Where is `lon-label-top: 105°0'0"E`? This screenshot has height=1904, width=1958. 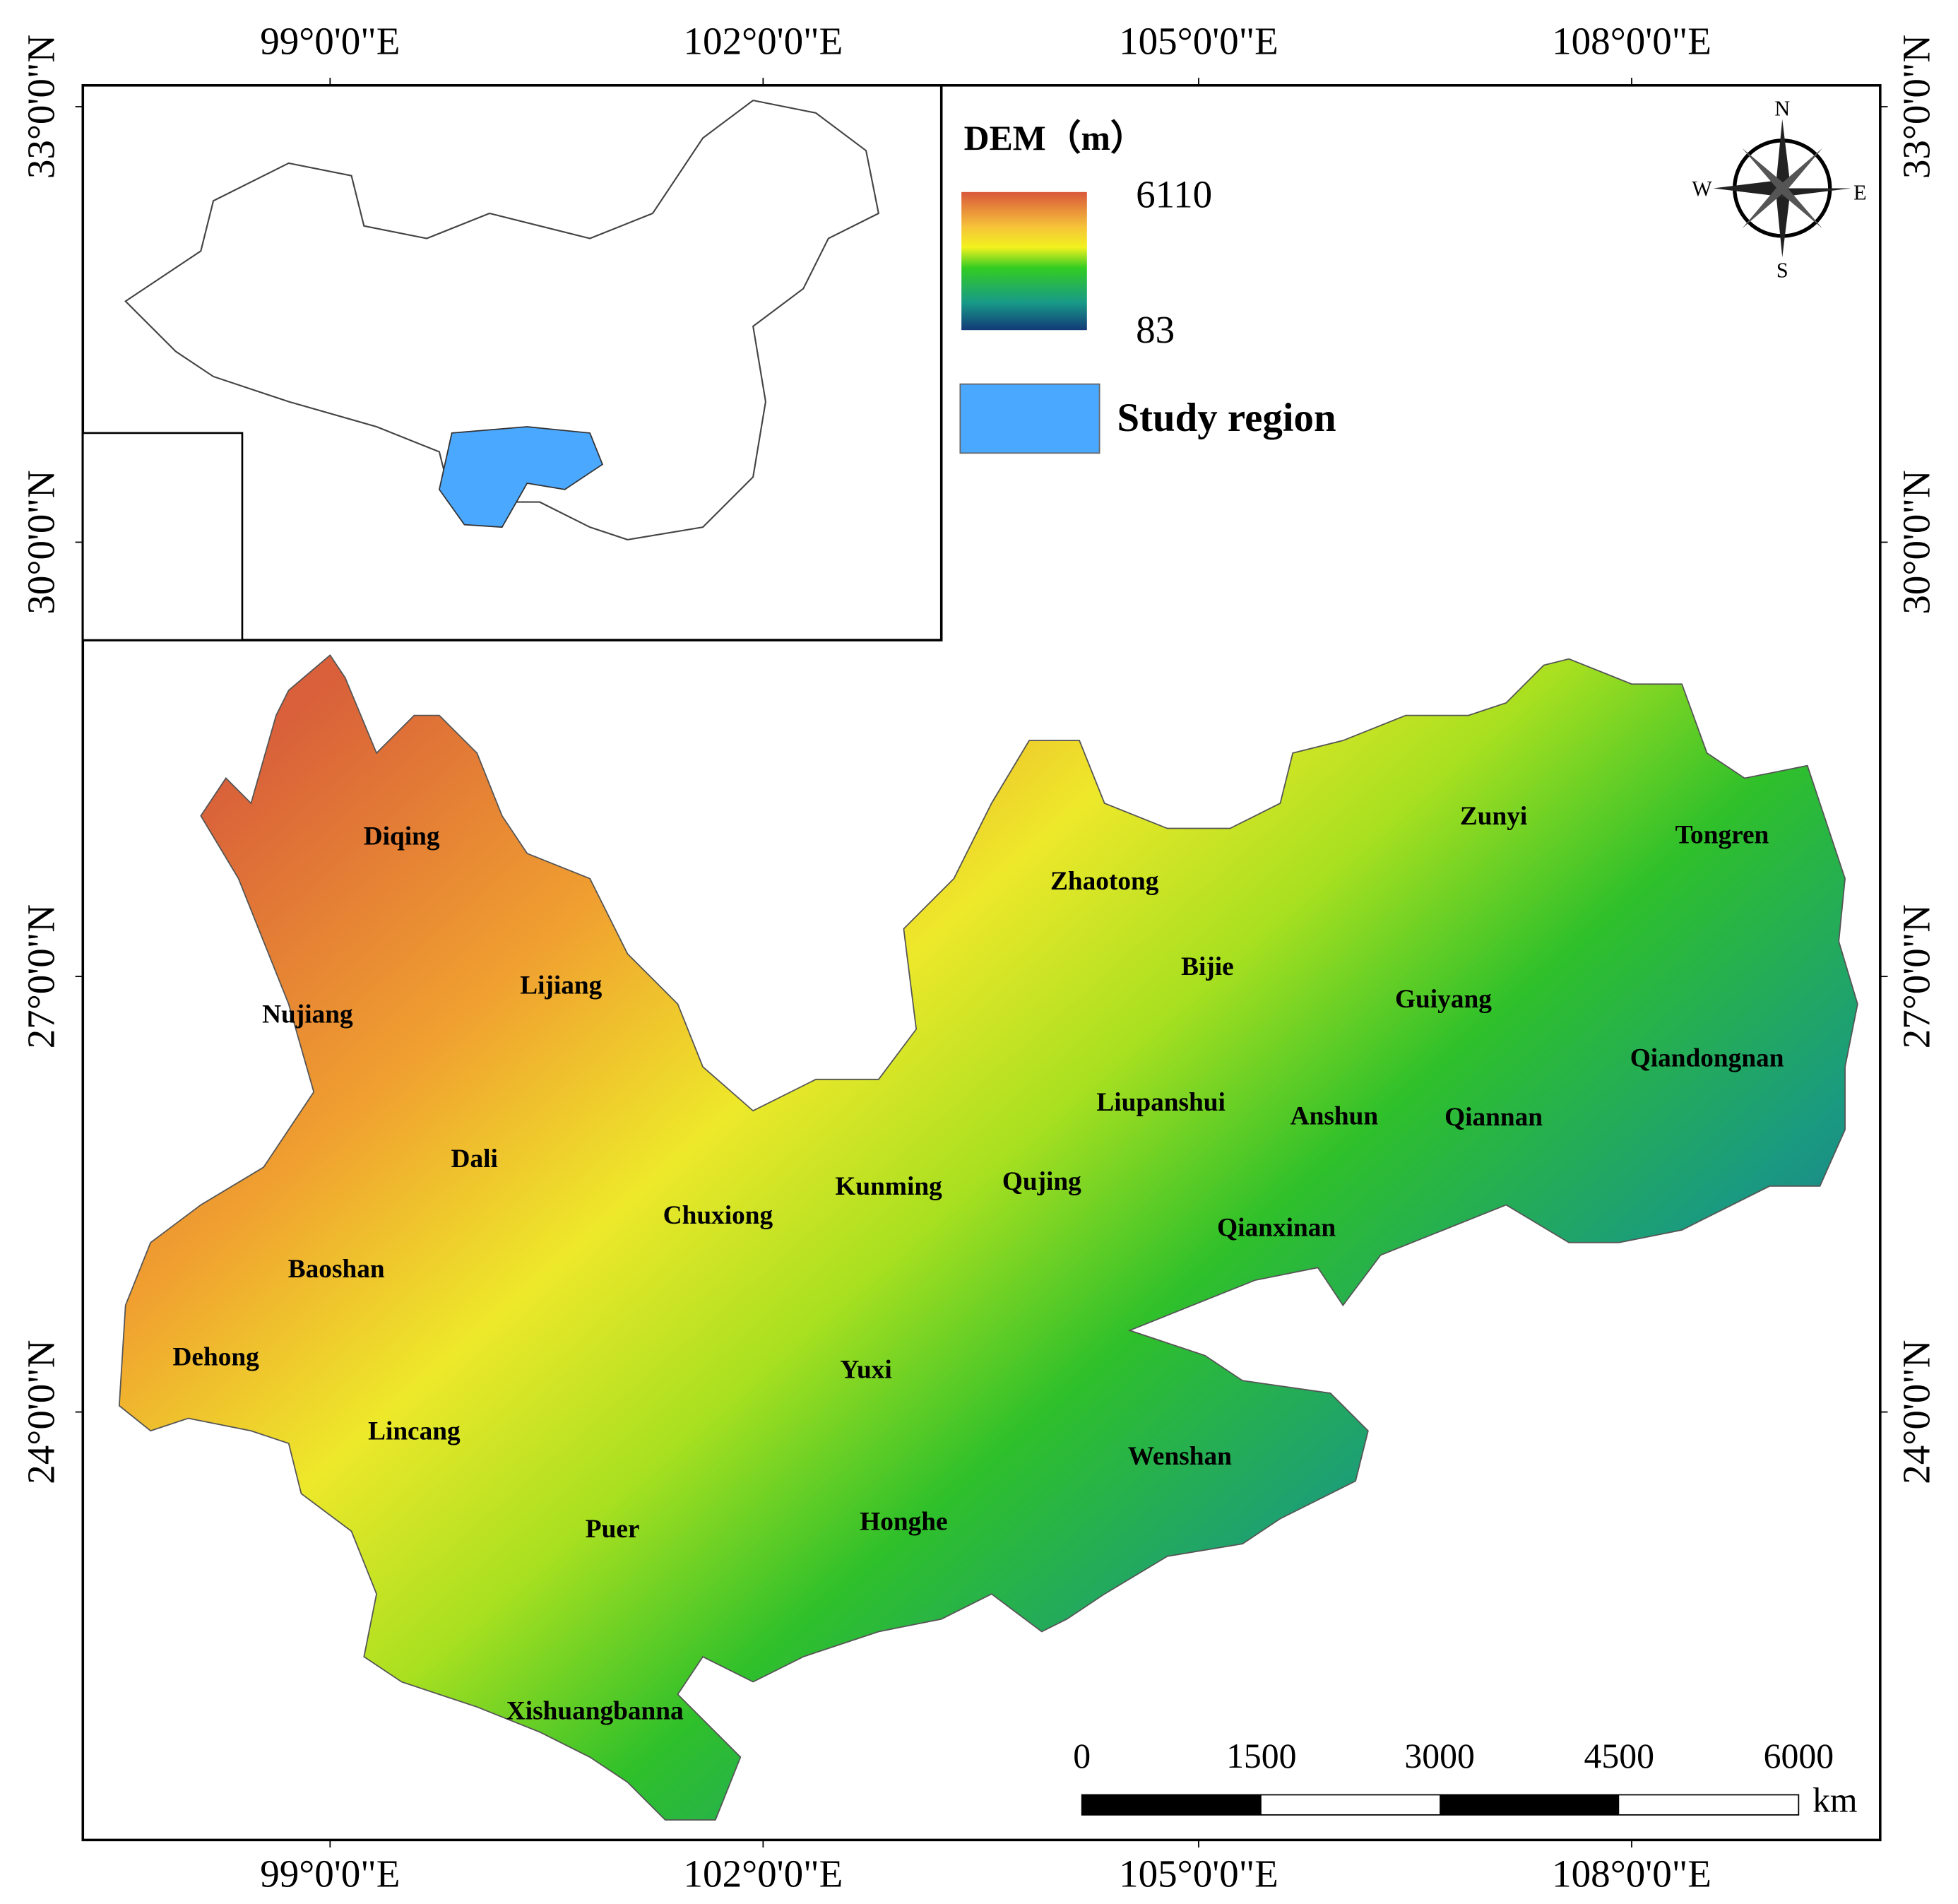 lon-label-top: 105°0'0"E is located at coordinates (1198, 41).